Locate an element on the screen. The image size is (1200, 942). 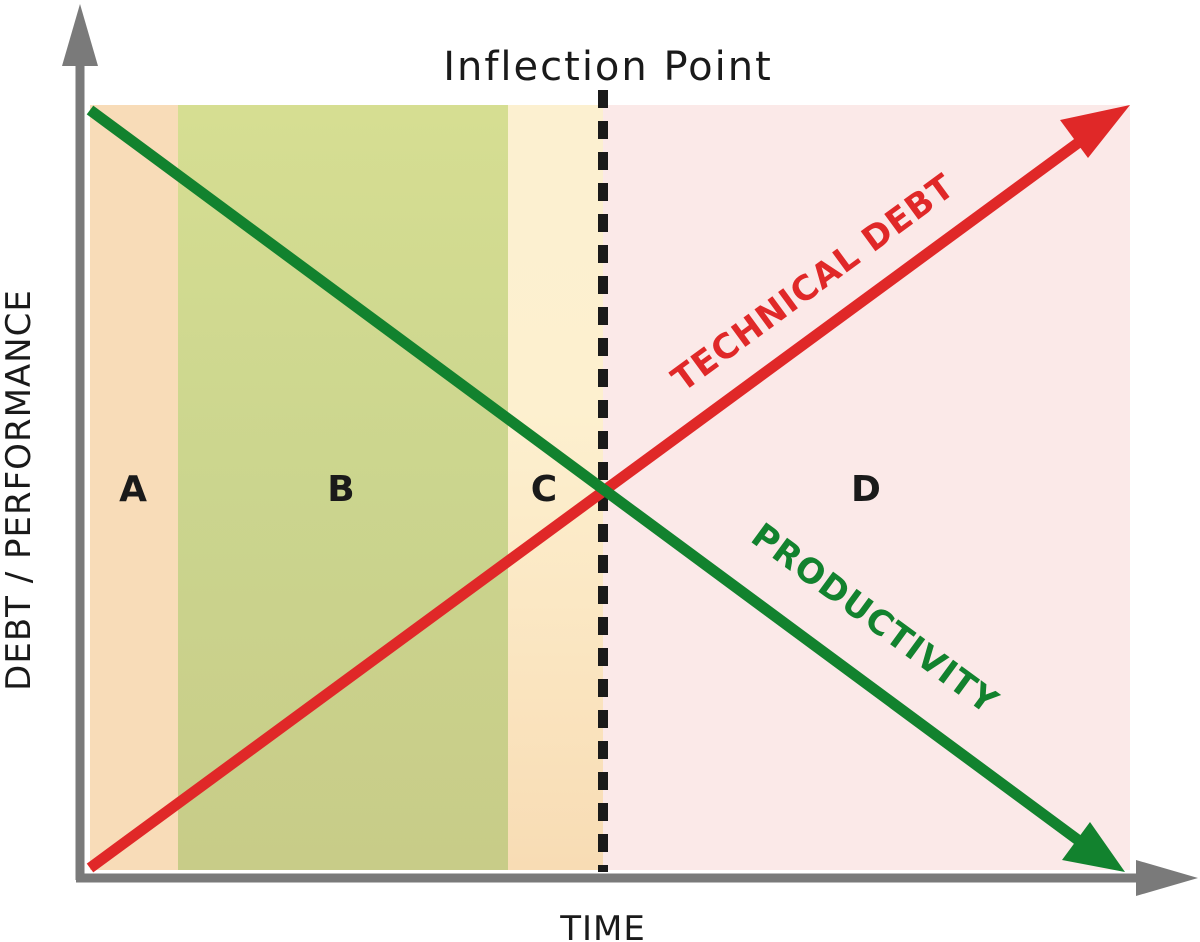
y-axis-arrowhead is located at coordinates (80, 35).